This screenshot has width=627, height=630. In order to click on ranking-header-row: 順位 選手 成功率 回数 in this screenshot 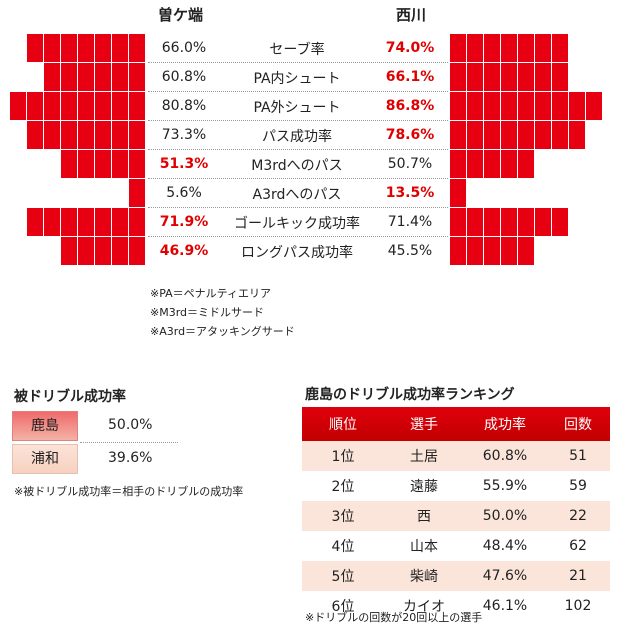, I will do `click(456, 424)`.